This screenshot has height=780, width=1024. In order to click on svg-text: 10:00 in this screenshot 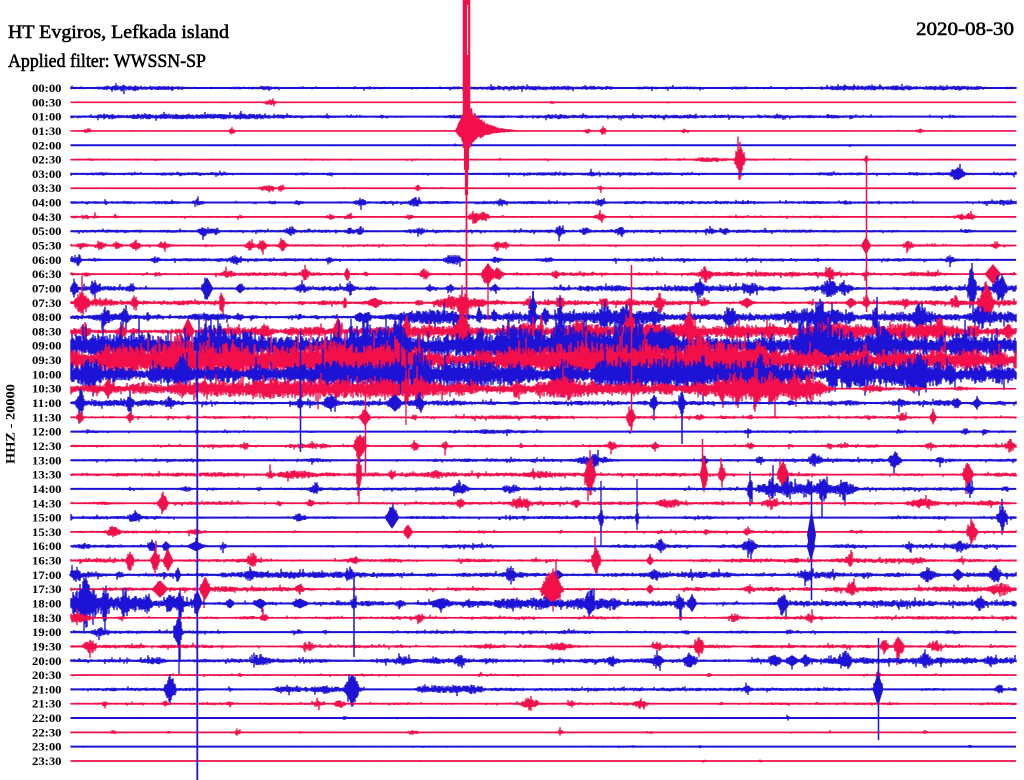, I will do `click(47, 375)`.